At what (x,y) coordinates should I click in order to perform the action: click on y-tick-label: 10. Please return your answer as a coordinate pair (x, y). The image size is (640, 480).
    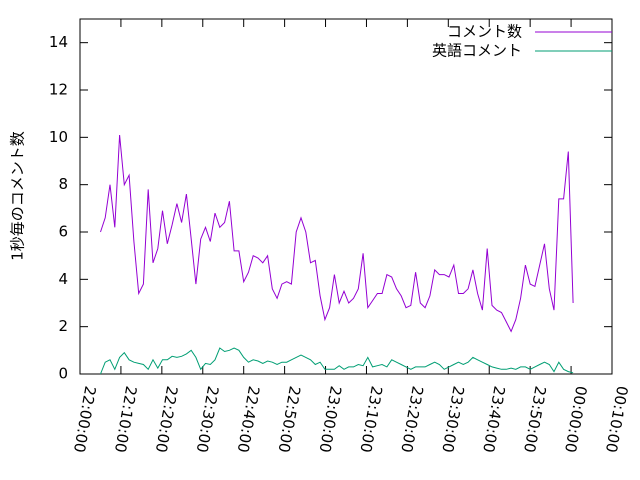
    Looking at the image, I should click on (58, 137).